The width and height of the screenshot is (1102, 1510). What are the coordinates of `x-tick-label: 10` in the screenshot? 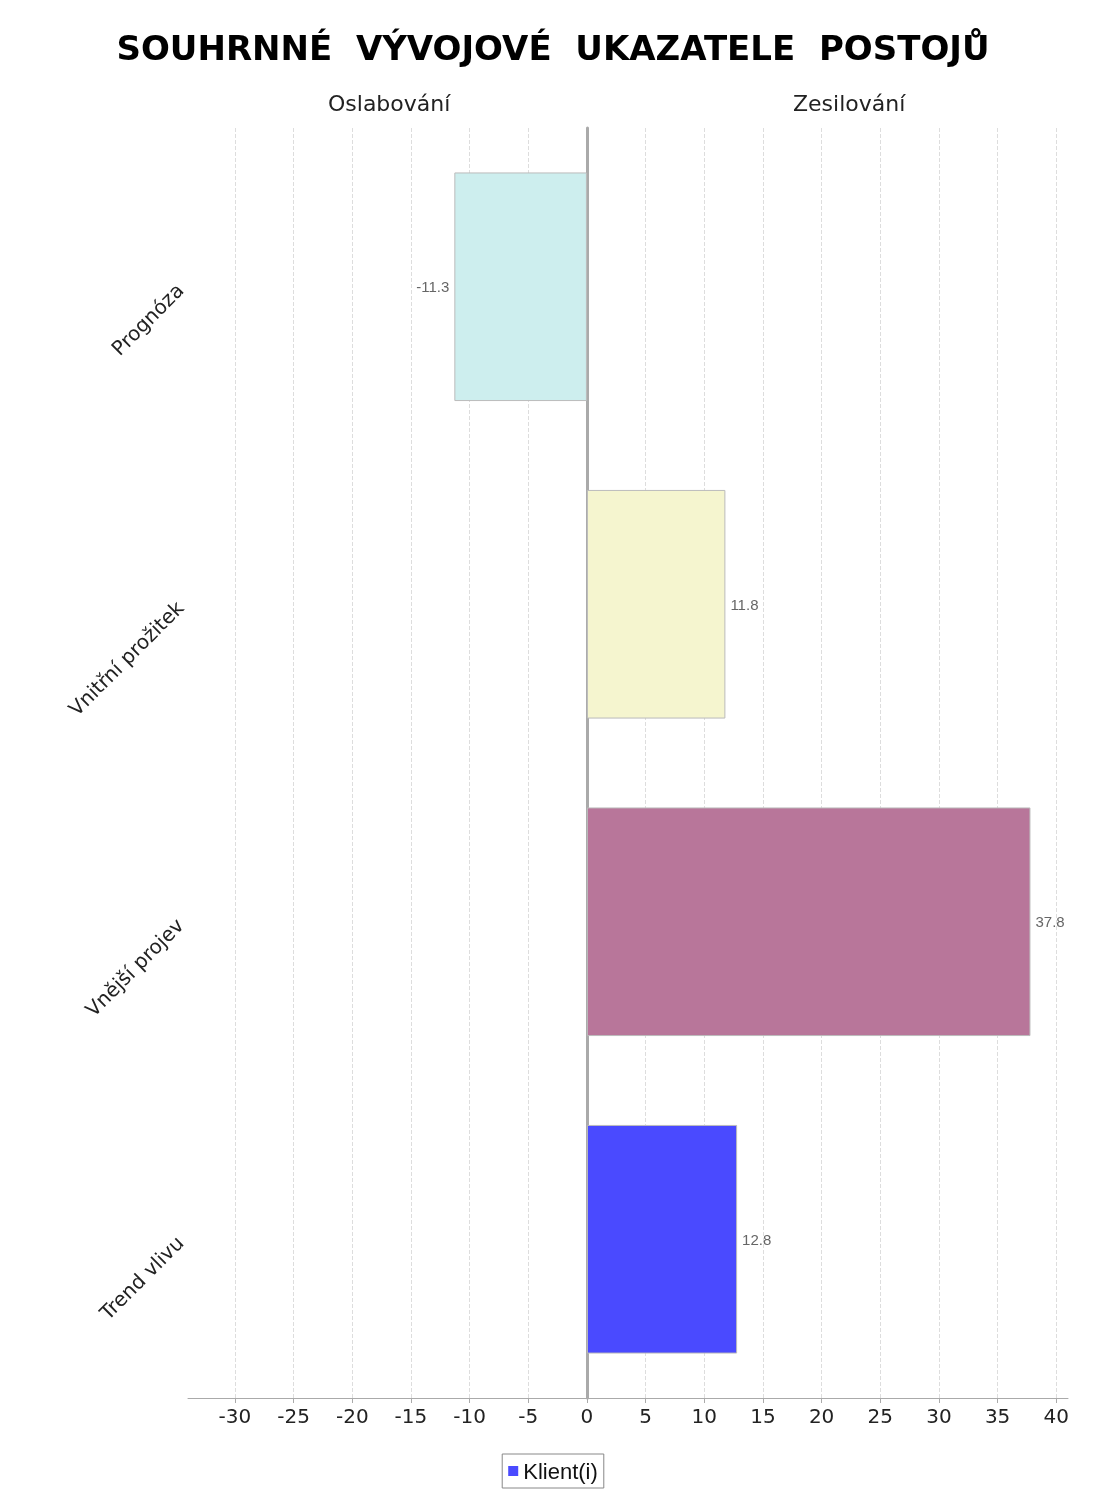 It's located at (704, 1416).